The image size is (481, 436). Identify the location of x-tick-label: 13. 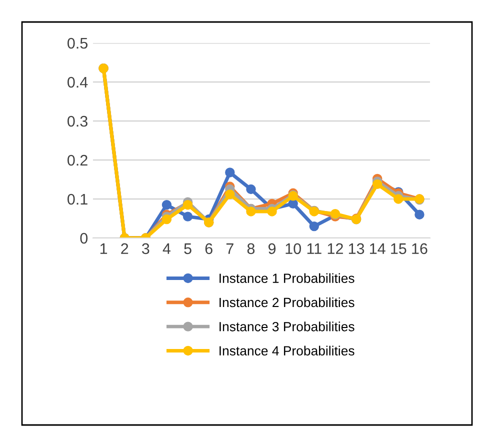
(356, 248).